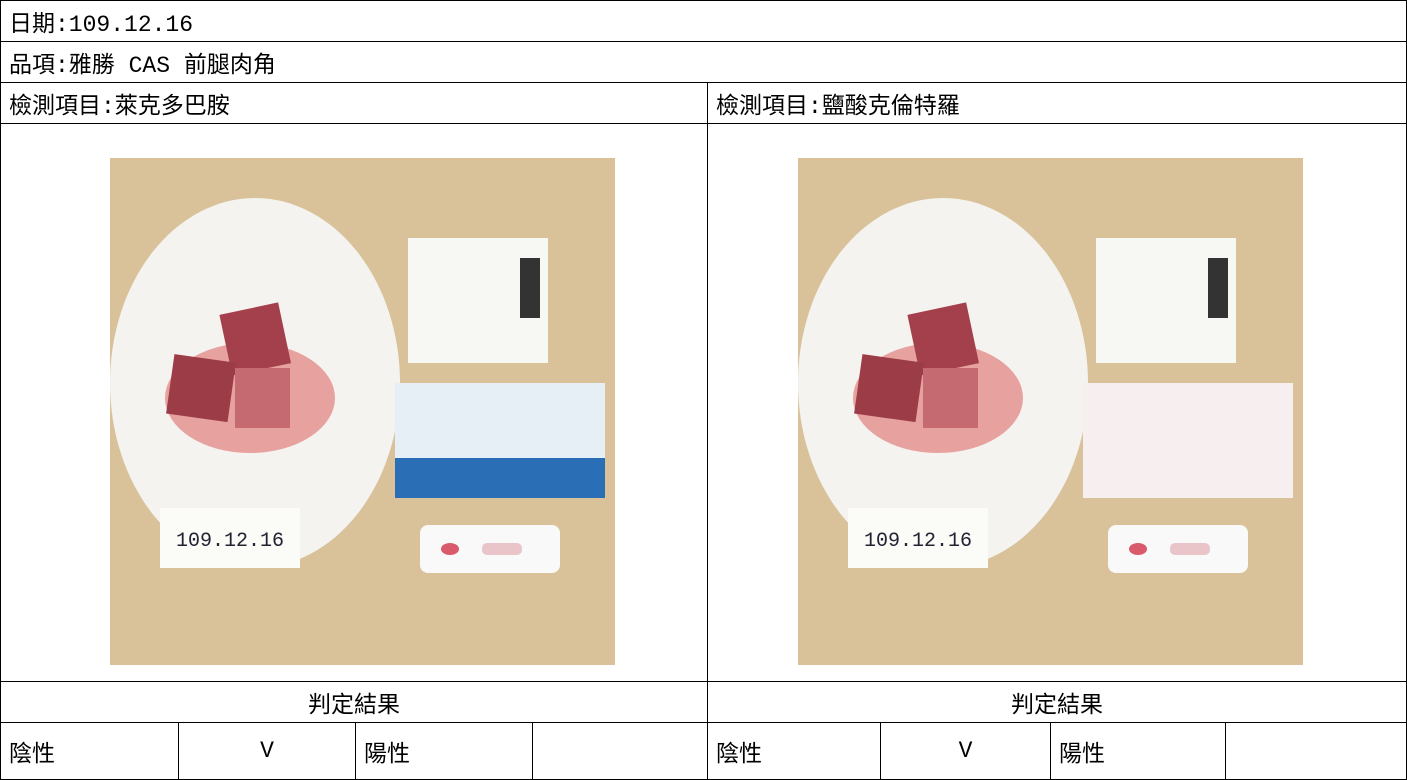 Image resolution: width=1407 pixels, height=780 pixels. I want to click on test-label: 檢測項目:鹽酸克倫特羅, so click(1057, 103).